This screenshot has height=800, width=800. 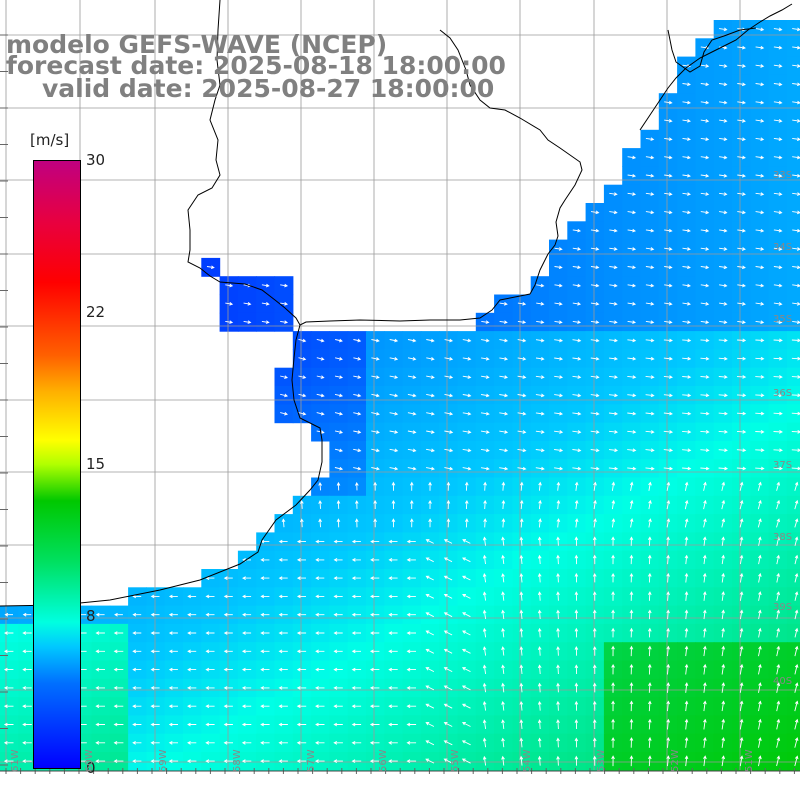 What do you see at coordinates (783, 393) in the screenshot?
I see `lat-label: 36S` at bounding box center [783, 393].